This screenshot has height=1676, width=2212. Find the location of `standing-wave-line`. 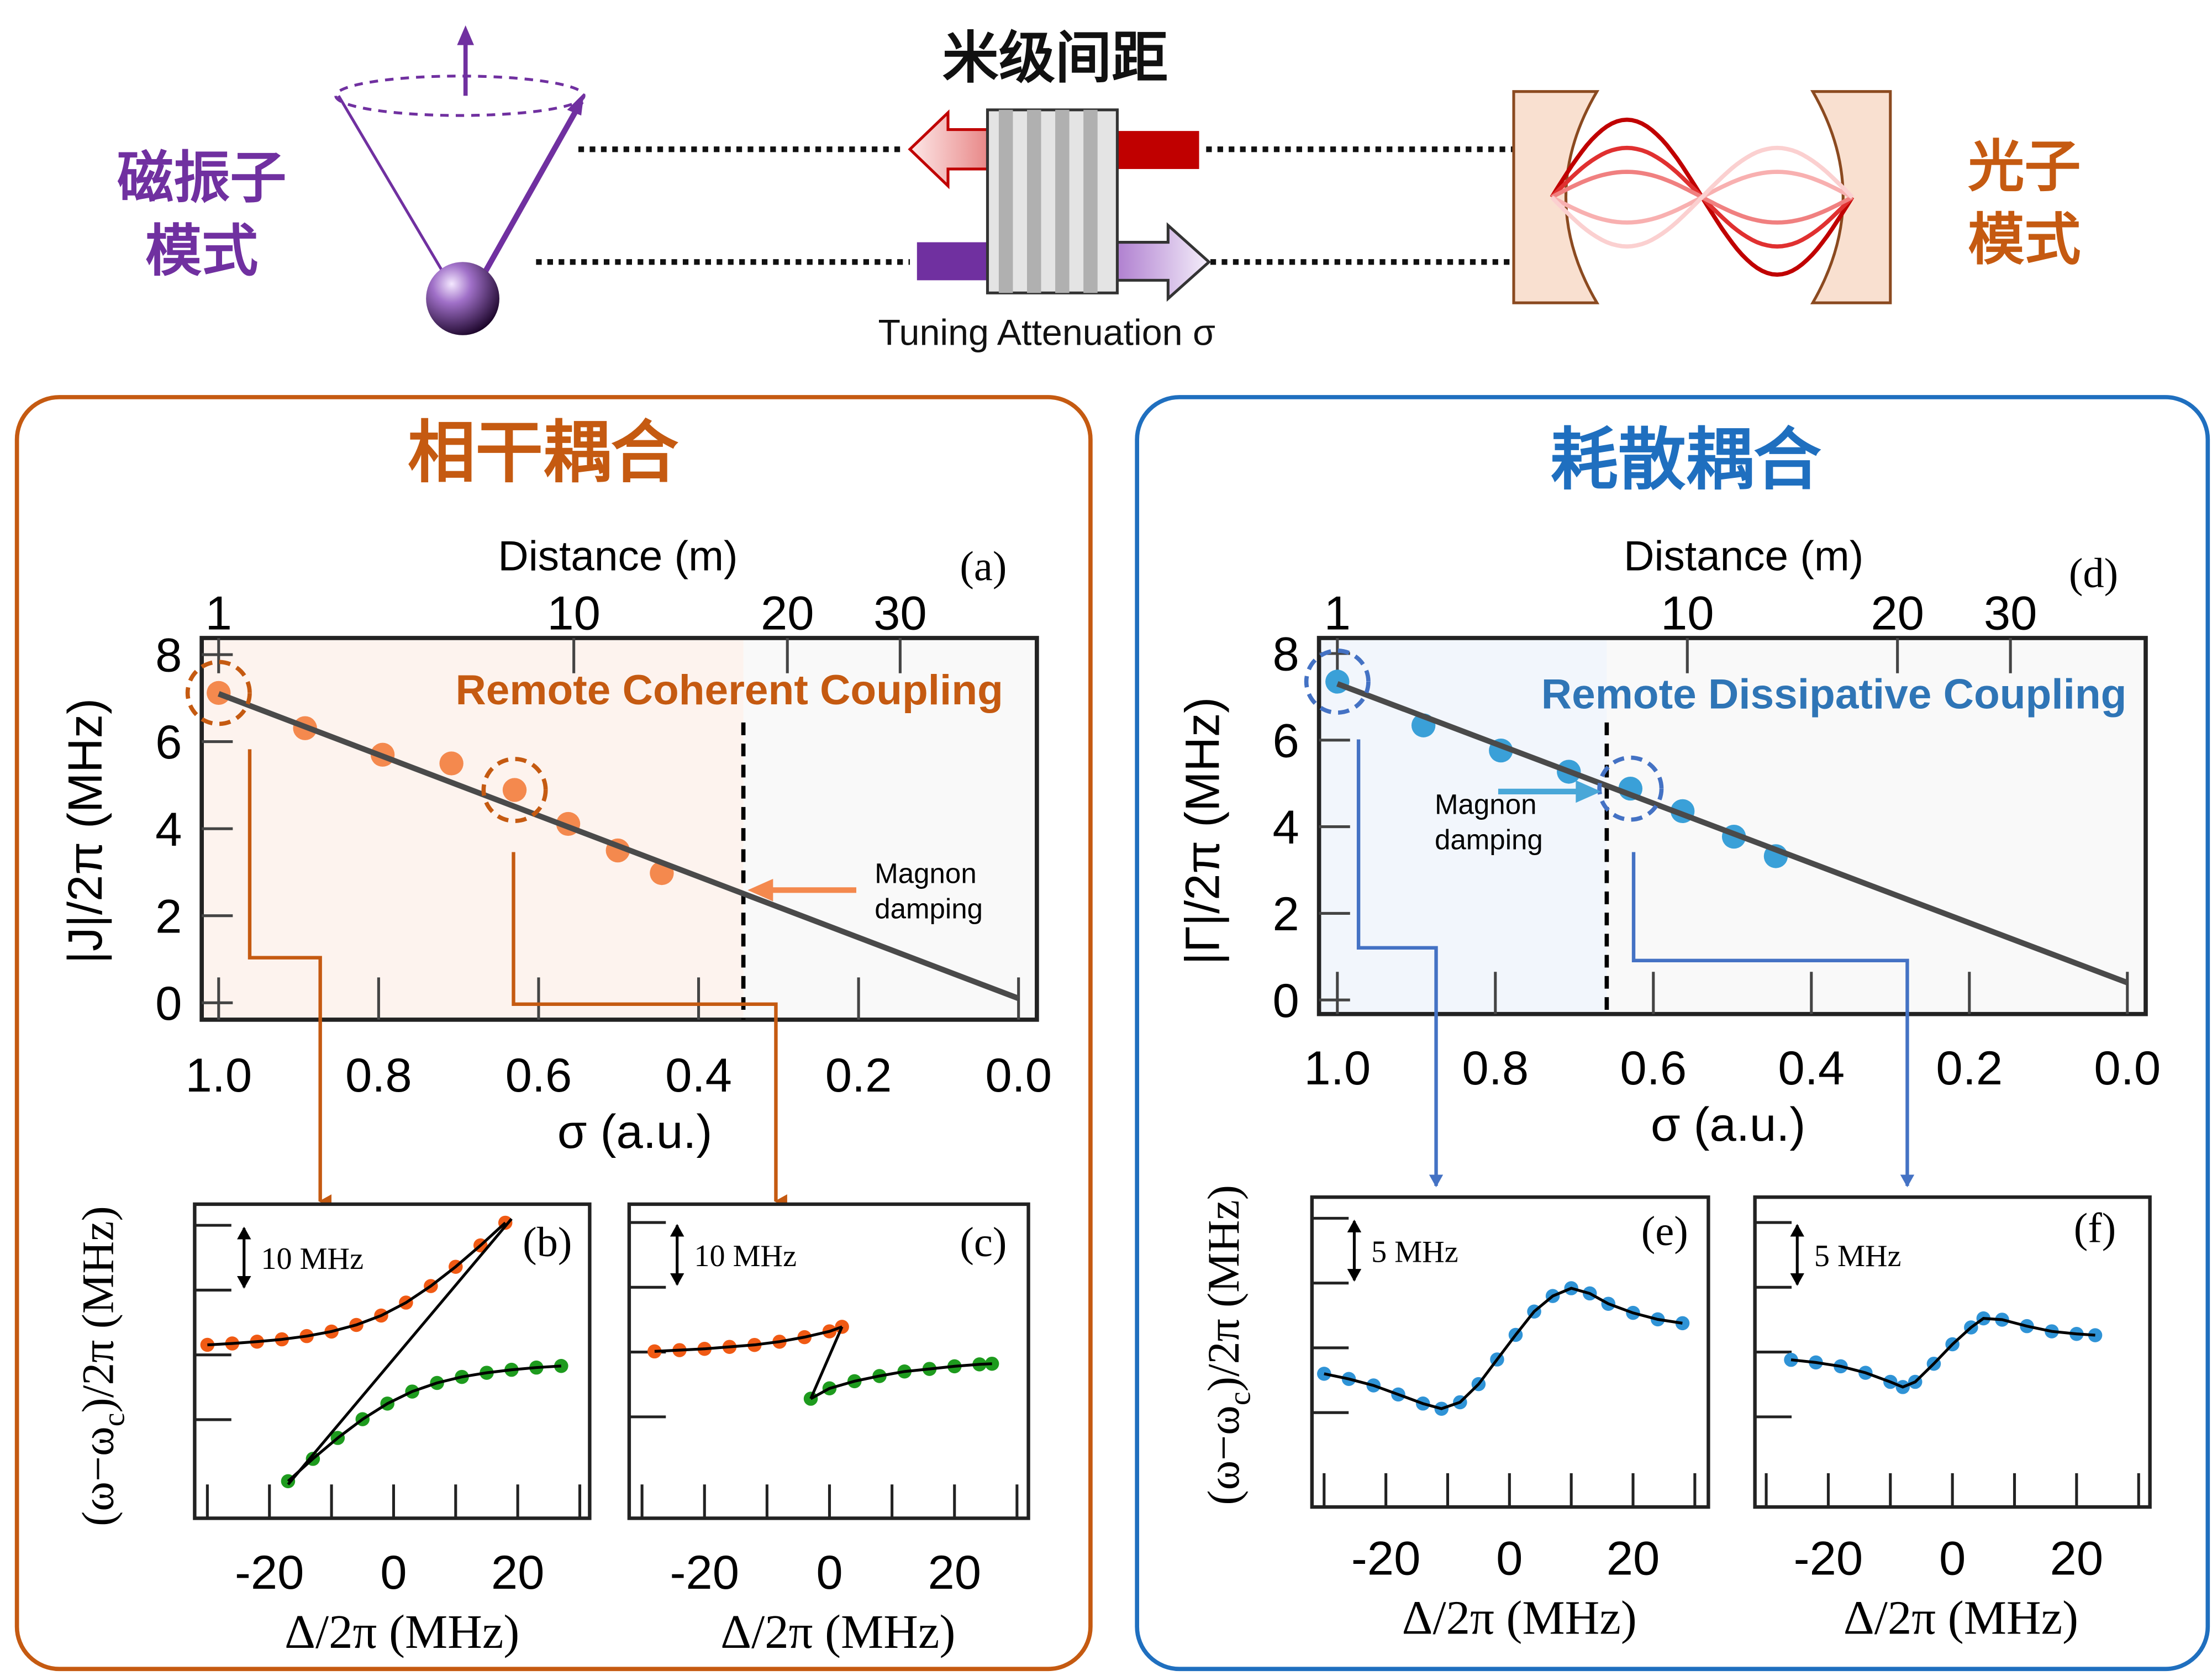

standing-wave-line is located at coordinates (1702, 197).